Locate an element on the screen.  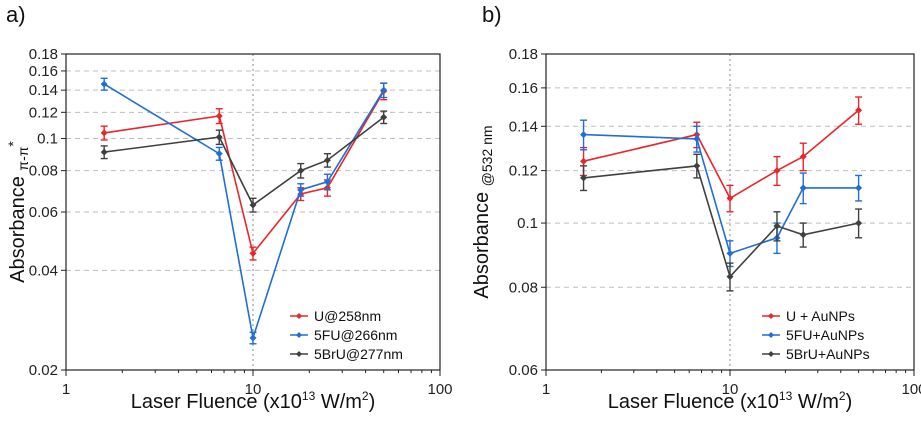
y-axis-label: Absorbance π-π* is located at coordinates (18, 212).